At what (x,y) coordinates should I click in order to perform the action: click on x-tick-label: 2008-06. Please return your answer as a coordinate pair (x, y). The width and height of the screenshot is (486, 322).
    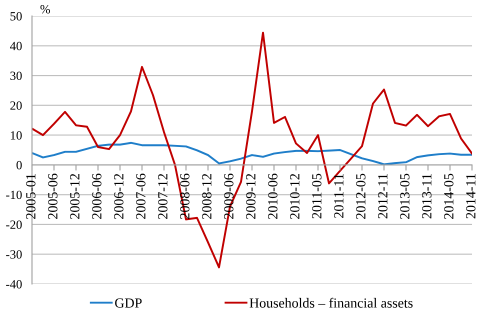
    Looking at the image, I should click on (185, 196).